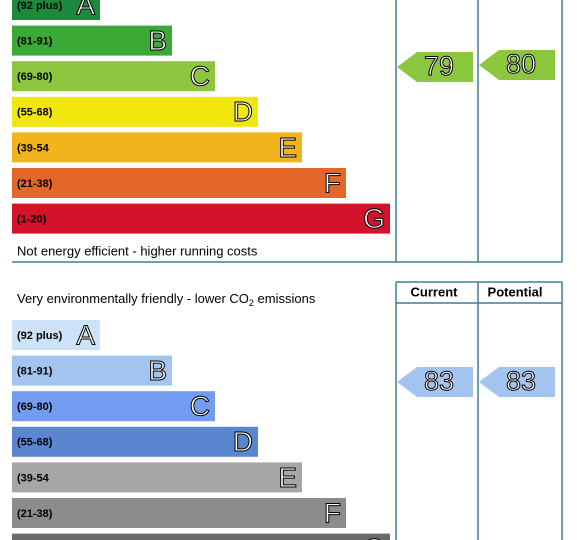 The width and height of the screenshot is (577, 540). Describe the element at coordinates (32, 220) in the screenshot. I see `band-range: (1-20)` at that location.